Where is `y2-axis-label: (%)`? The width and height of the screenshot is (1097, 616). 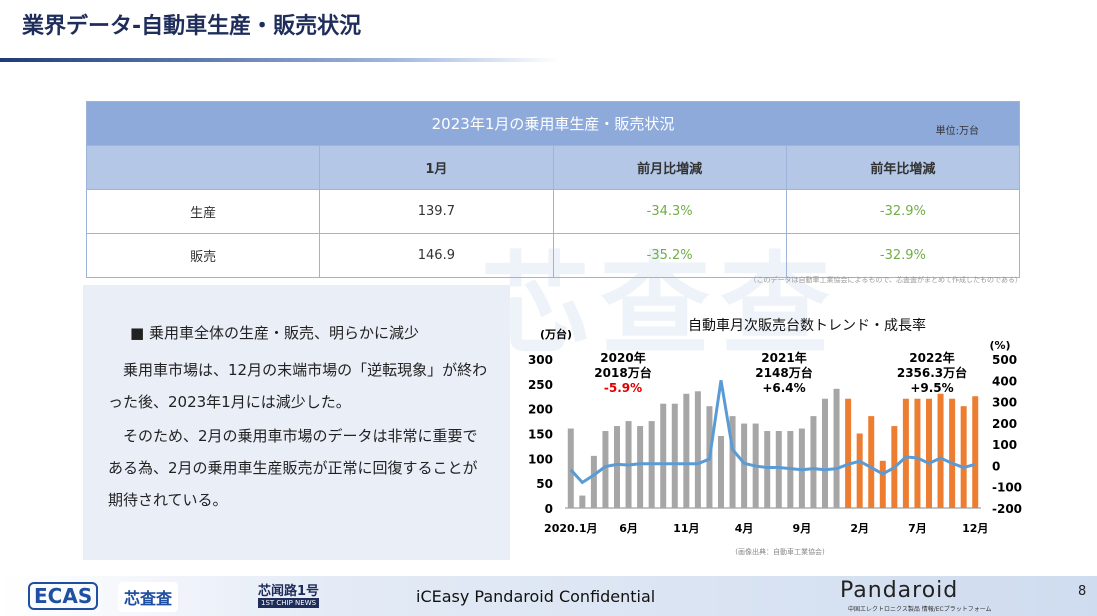 y2-axis-label: (%) is located at coordinates (999, 345).